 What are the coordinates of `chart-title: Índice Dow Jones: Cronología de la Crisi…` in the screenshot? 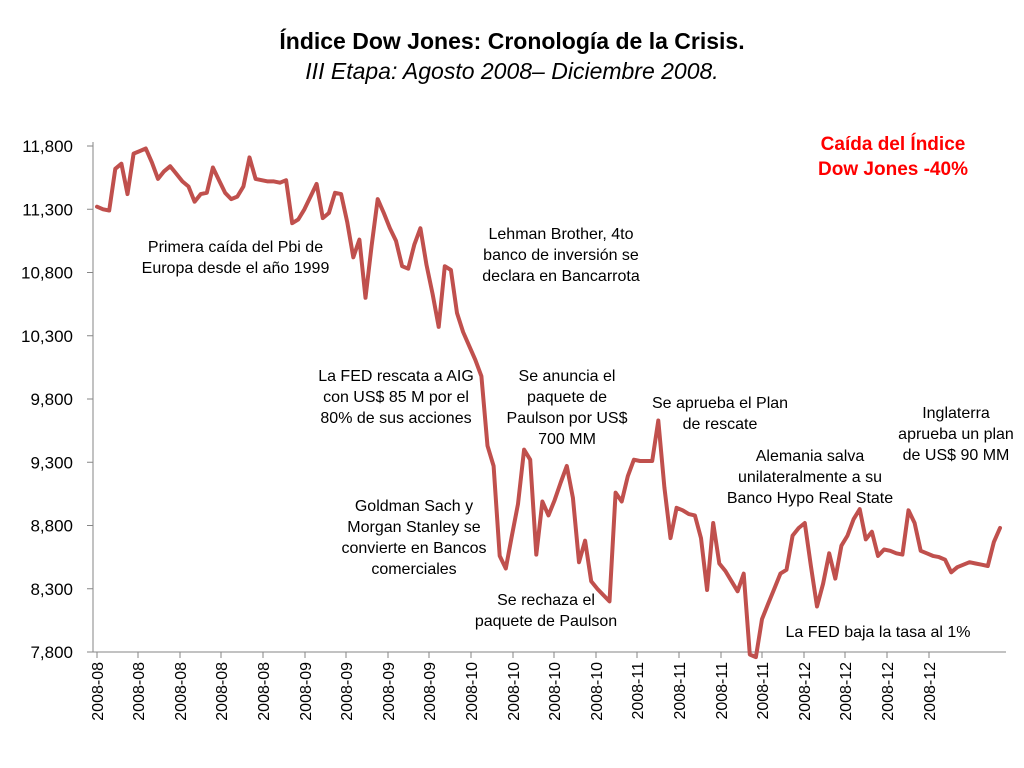 It's located at (512, 41).